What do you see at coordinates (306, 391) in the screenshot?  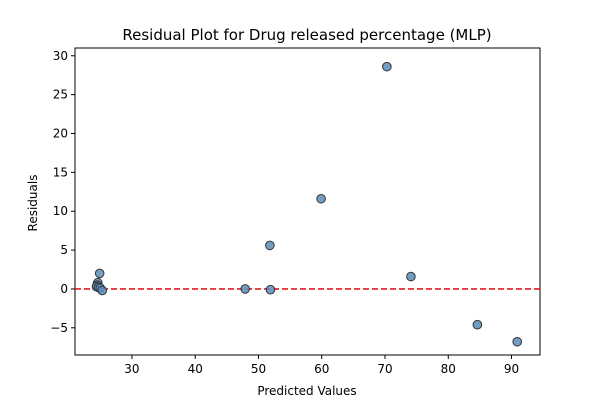 I see `x-axis-title: Predicted Values` at bounding box center [306, 391].